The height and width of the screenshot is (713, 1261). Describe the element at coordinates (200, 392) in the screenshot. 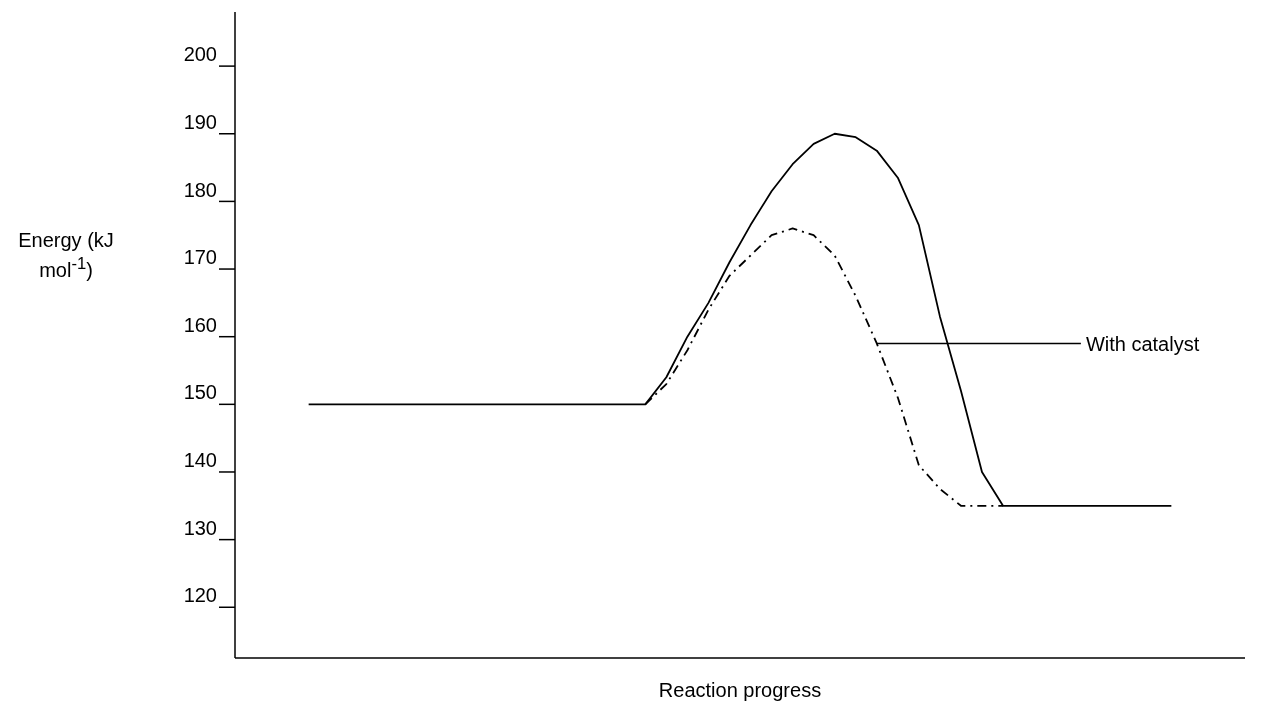

I see `y-tick-label: 150` at that location.